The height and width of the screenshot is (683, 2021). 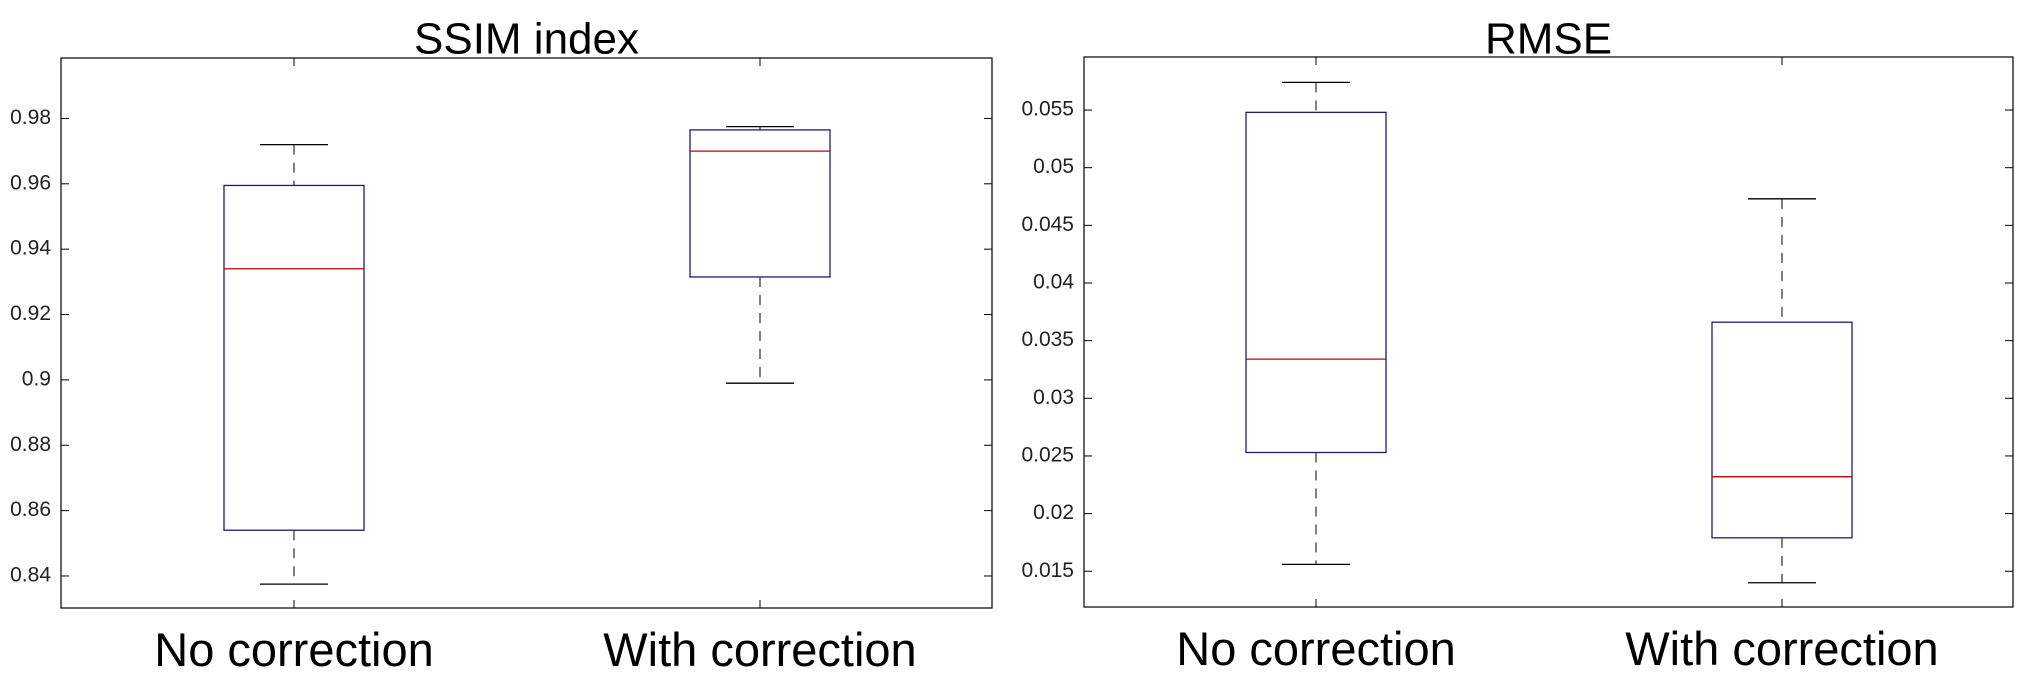 What do you see at coordinates (30, 444) in the screenshot?
I see `y-tick-label: 0.88` at bounding box center [30, 444].